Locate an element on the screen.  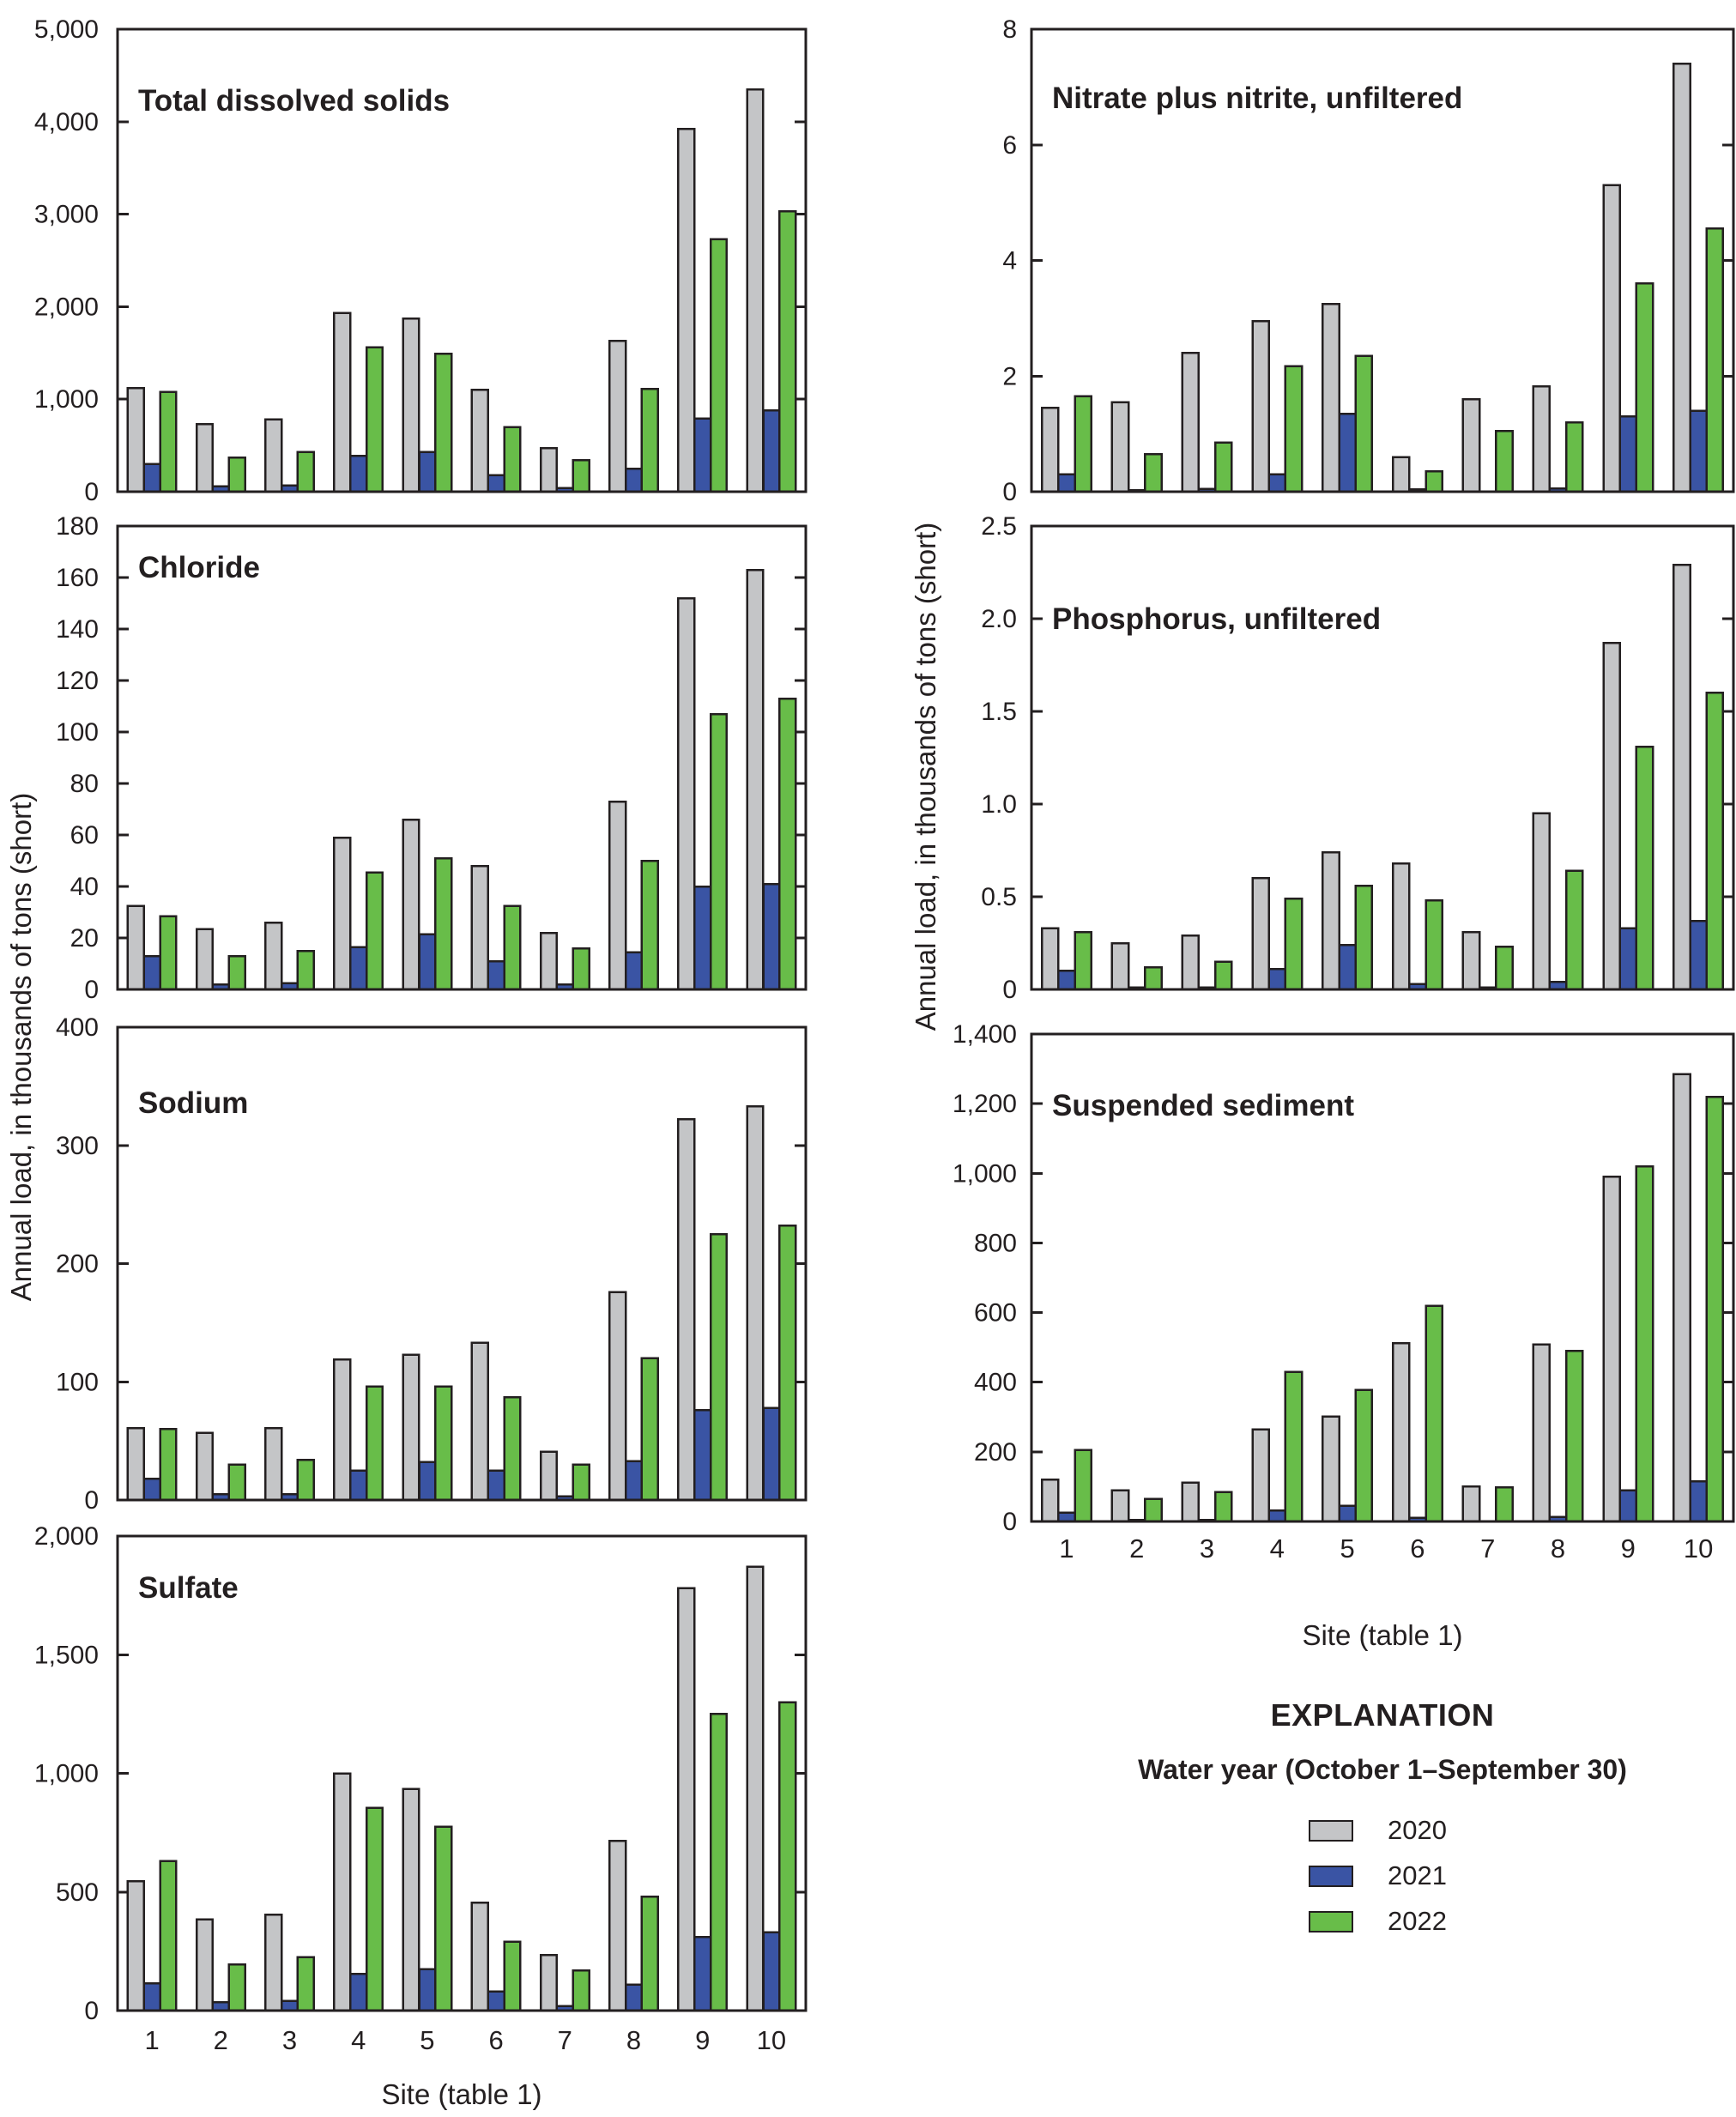
y-tick-label: 3,000 is located at coordinates (66, 215).